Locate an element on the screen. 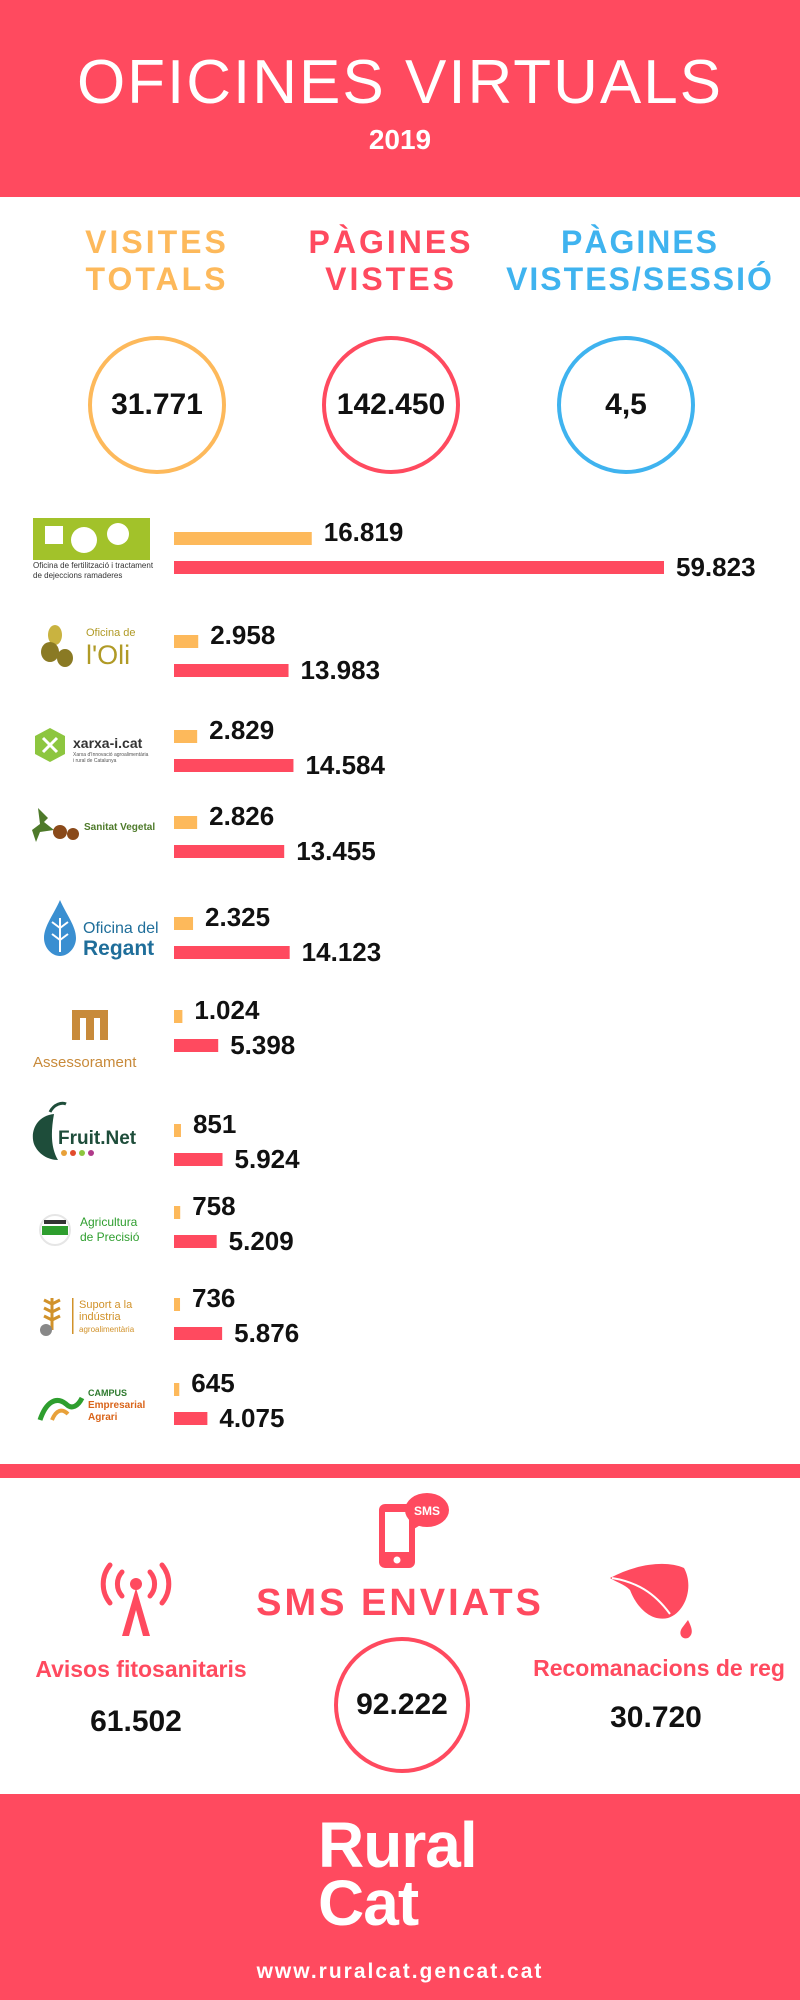  sms-total-circle: 92.222 is located at coordinates (402, 1705).